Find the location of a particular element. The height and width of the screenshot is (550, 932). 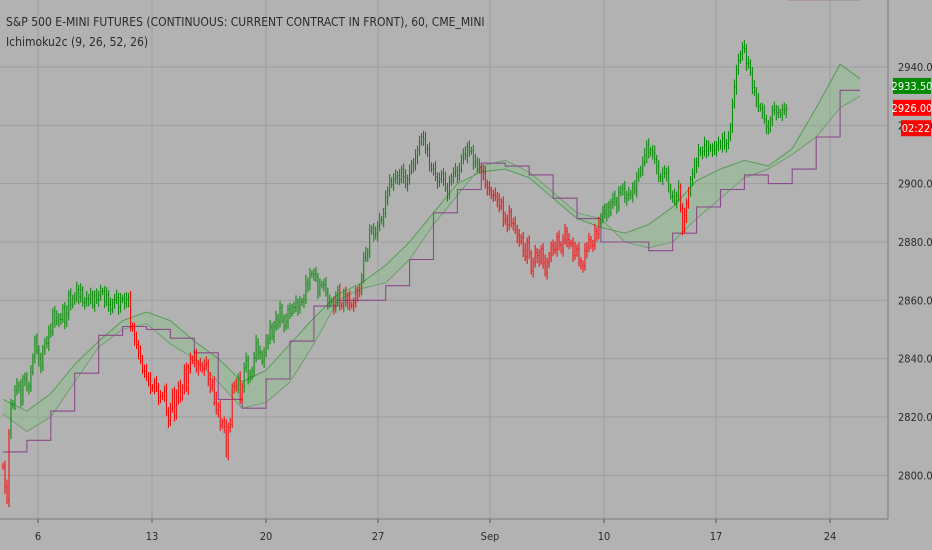

x-tick-label: 13 is located at coordinates (152, 536).